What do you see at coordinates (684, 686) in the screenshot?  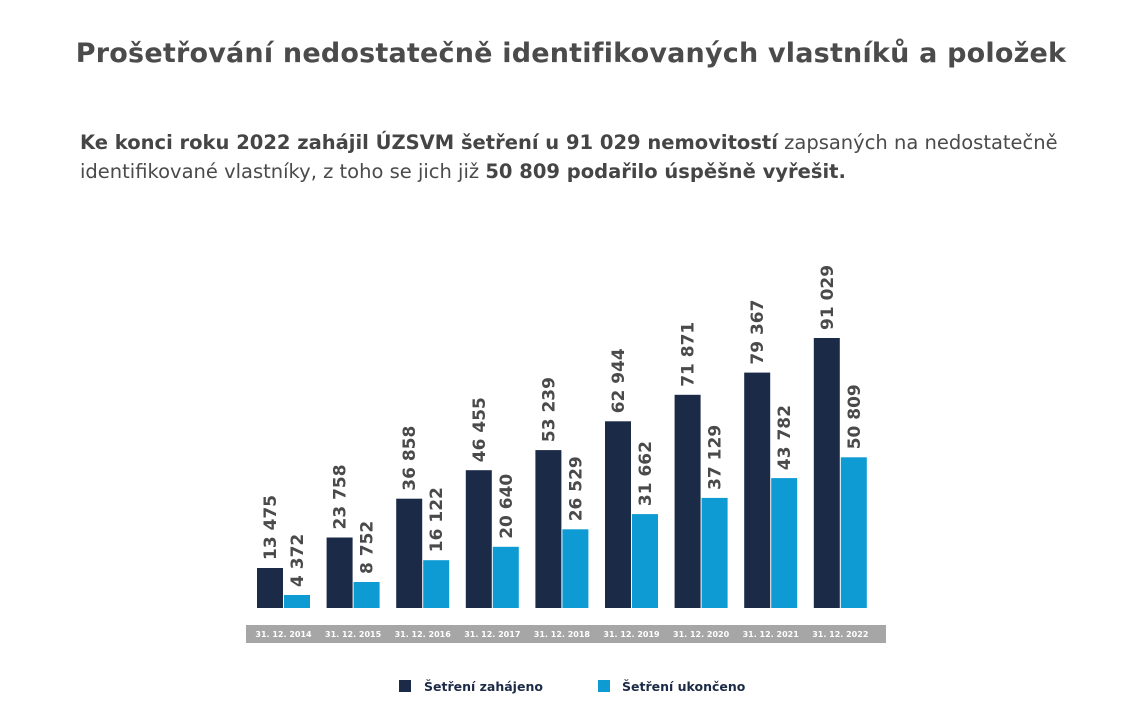 I see `legend-label-finished: Šetření ukončeno` at bounding box center [684, 686].